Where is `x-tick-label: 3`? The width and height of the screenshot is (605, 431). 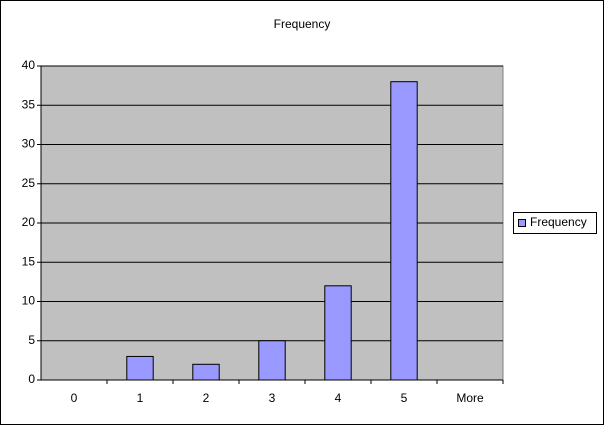
x-tick-label: 3 is located at coordinates (272, 398).